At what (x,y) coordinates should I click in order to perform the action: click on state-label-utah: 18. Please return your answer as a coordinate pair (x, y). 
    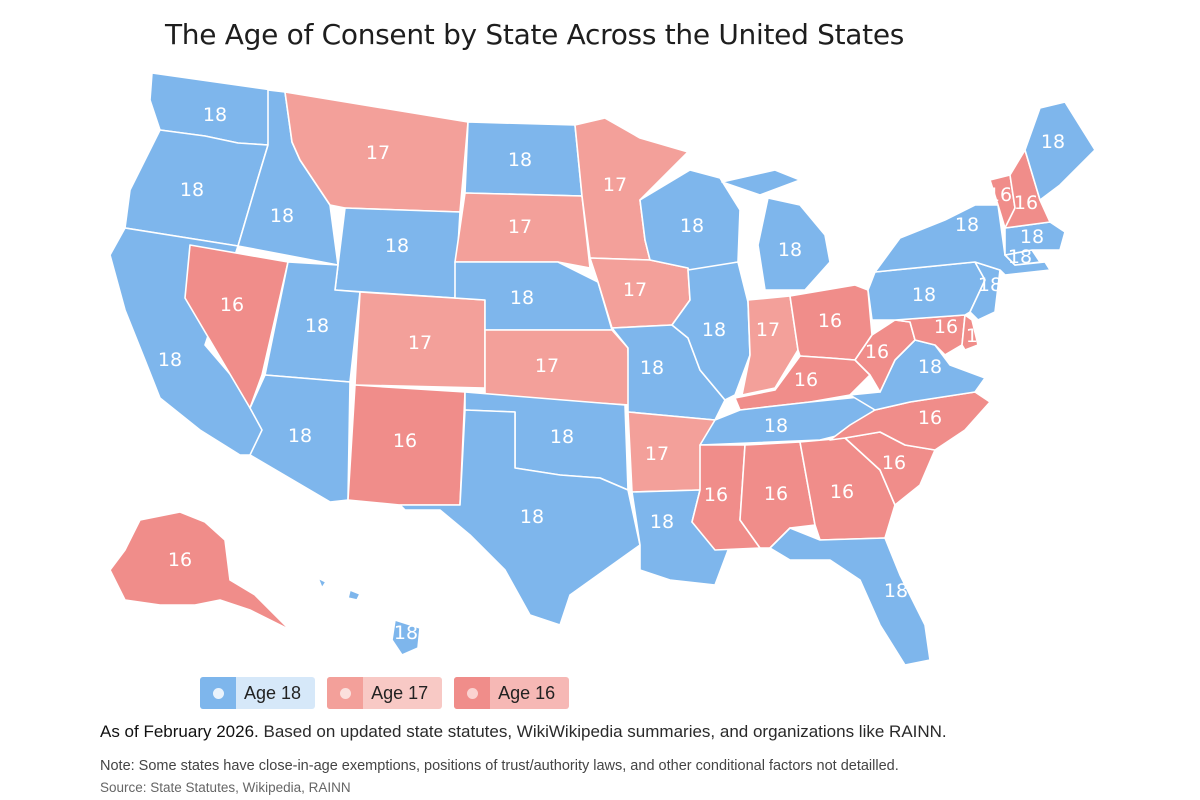
    Looking at the image, I should click on (317, 326).